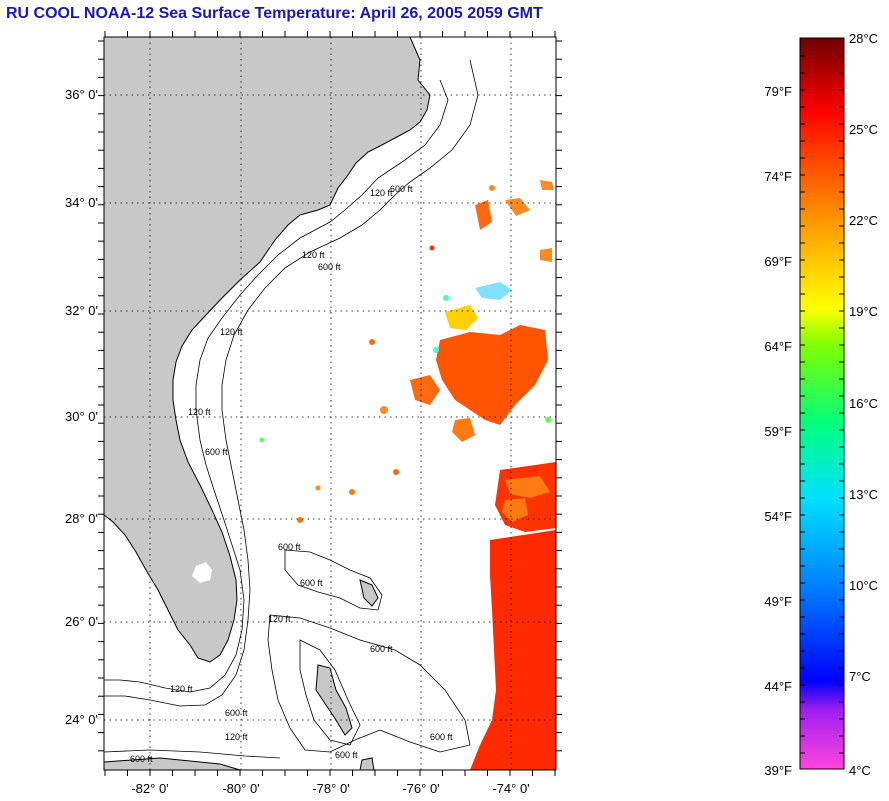  What do you see at coordinates (81, 416) in the screenshot?
I see `lat-label: 30° 0'` at bounding box center [81, 416].